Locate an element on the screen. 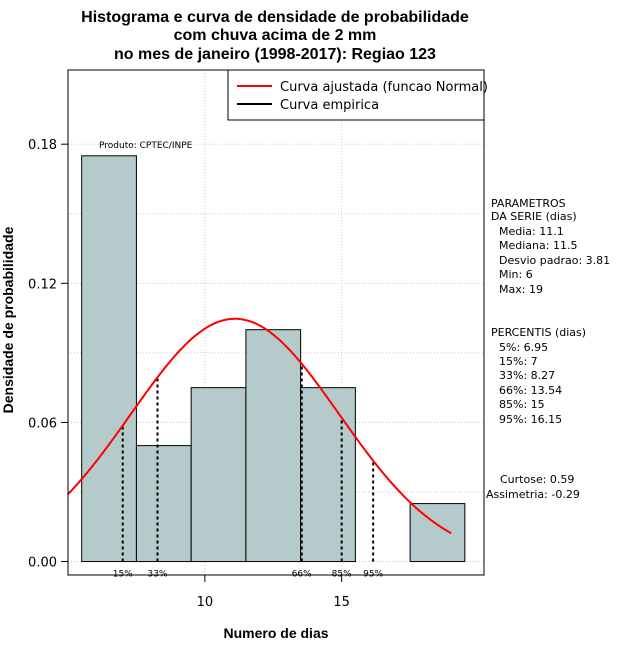 The height and width of the screenshot is (660, 640). parametros-line: Max: 19 is located at coordinates (521, 289).